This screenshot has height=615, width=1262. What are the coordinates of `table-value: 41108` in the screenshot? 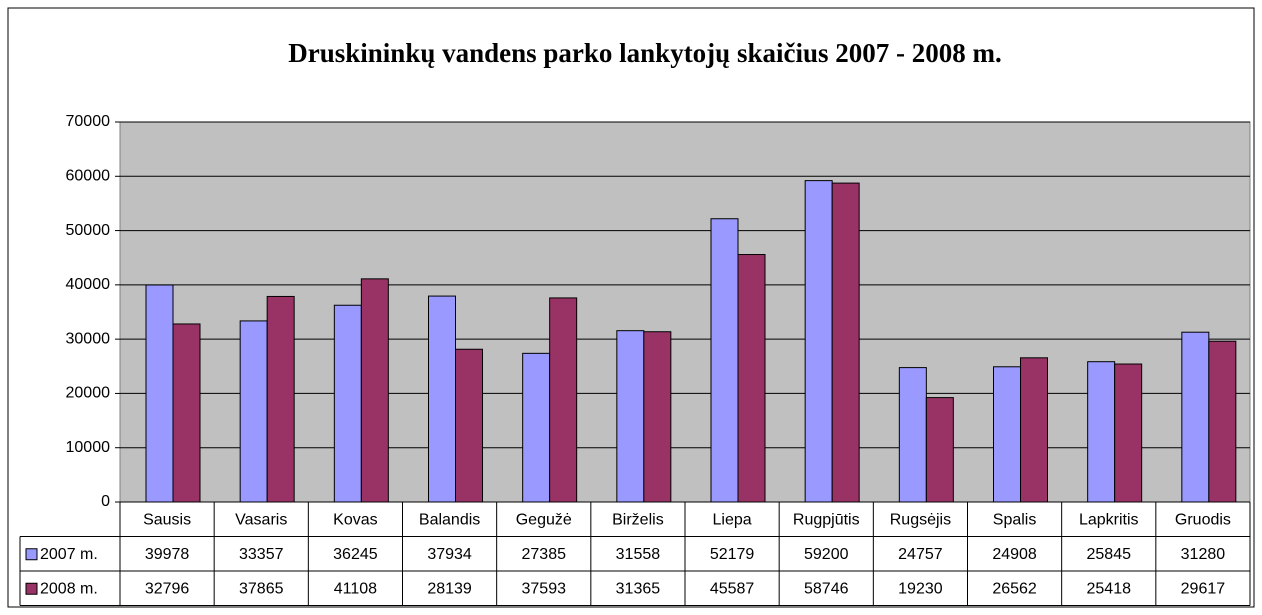 It's located at (355, 588).